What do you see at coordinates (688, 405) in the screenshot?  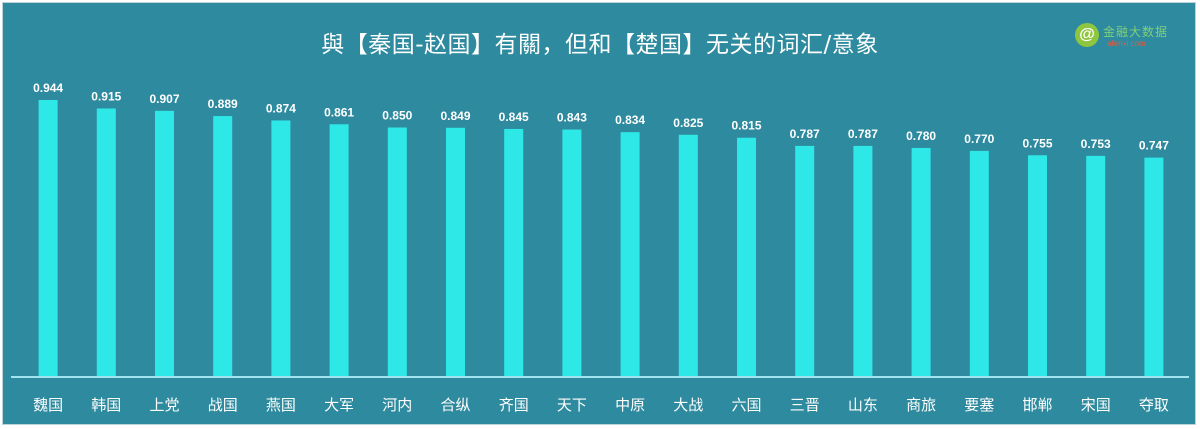 I see `category-label: 大战` at bounding box center [688, 405].